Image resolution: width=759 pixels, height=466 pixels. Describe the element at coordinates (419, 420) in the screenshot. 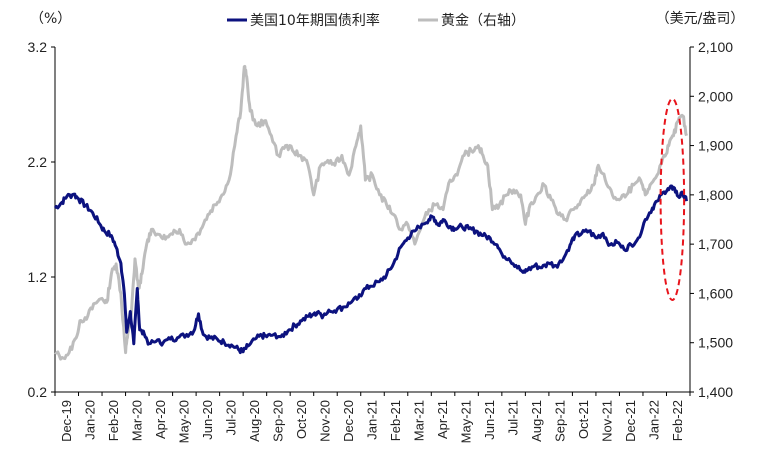

I see `x-tick-label: Mar-21` at that location.